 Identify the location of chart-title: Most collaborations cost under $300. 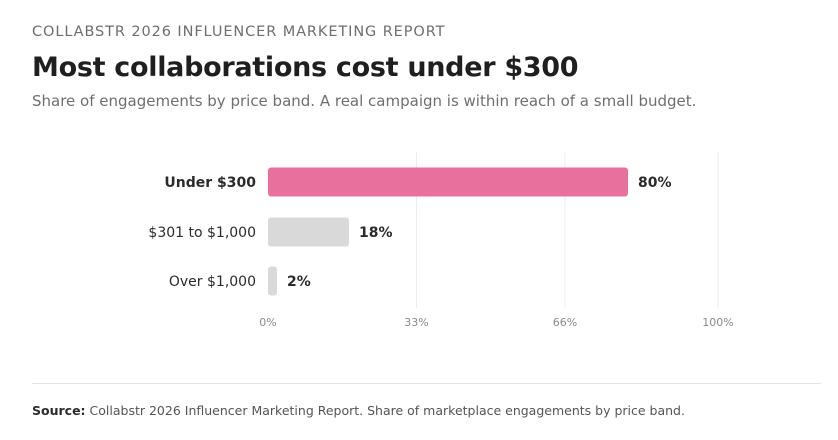
(305, 67).